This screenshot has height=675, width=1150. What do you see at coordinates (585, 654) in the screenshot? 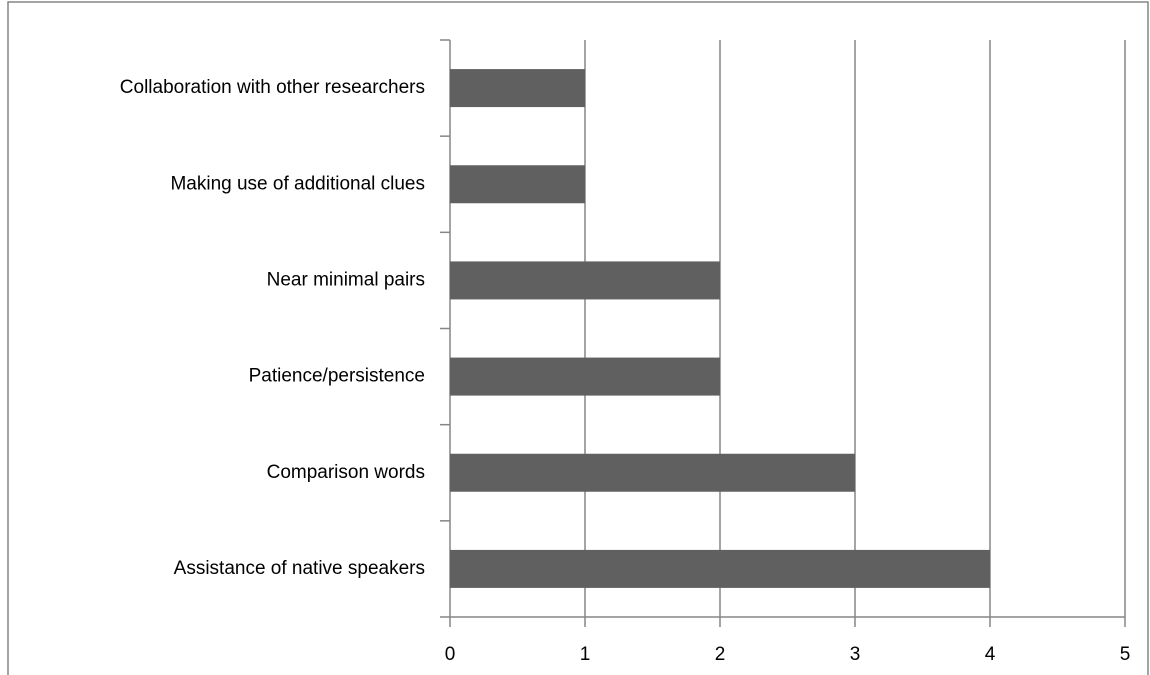
I see `x-tick-label: 1` at bounding box center [585, 654].